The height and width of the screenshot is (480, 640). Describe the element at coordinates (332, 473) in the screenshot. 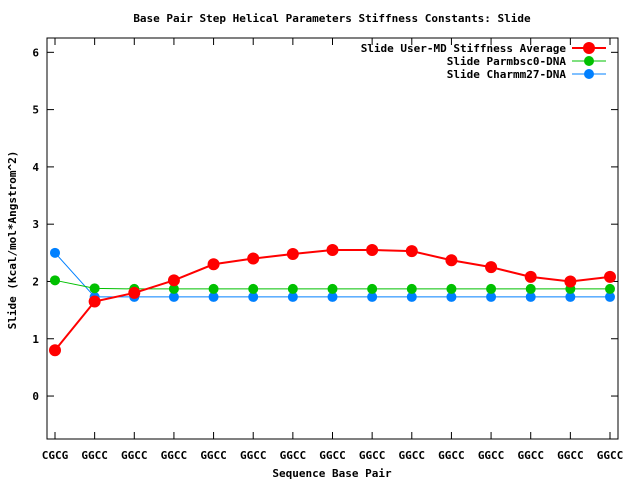

I see `x-axis-label: Sequence Base Pair` at that location.